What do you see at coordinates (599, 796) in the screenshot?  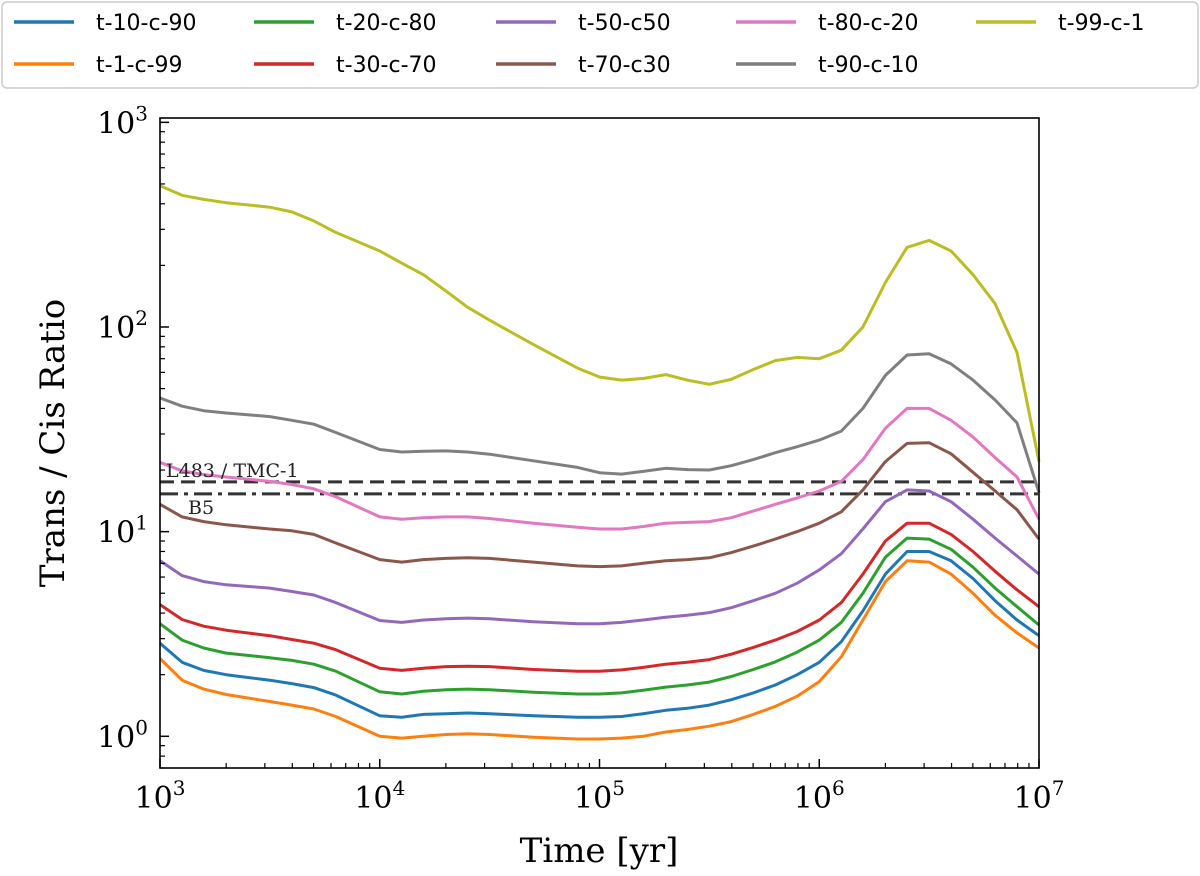 I see `x-tick-label-2: 10⁵` at bounding box center [599, 796].